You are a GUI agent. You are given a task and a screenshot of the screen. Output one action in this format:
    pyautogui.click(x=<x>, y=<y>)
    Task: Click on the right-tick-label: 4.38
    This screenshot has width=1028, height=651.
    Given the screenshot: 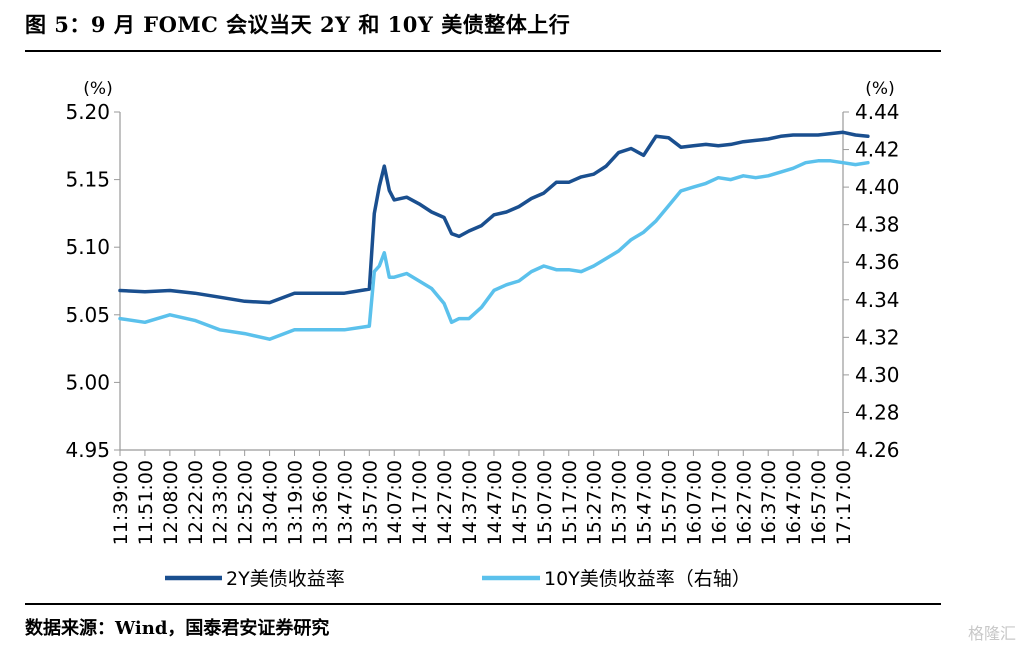 What is the action you would take?
    pyautogui.click(x=877, y=225)
    